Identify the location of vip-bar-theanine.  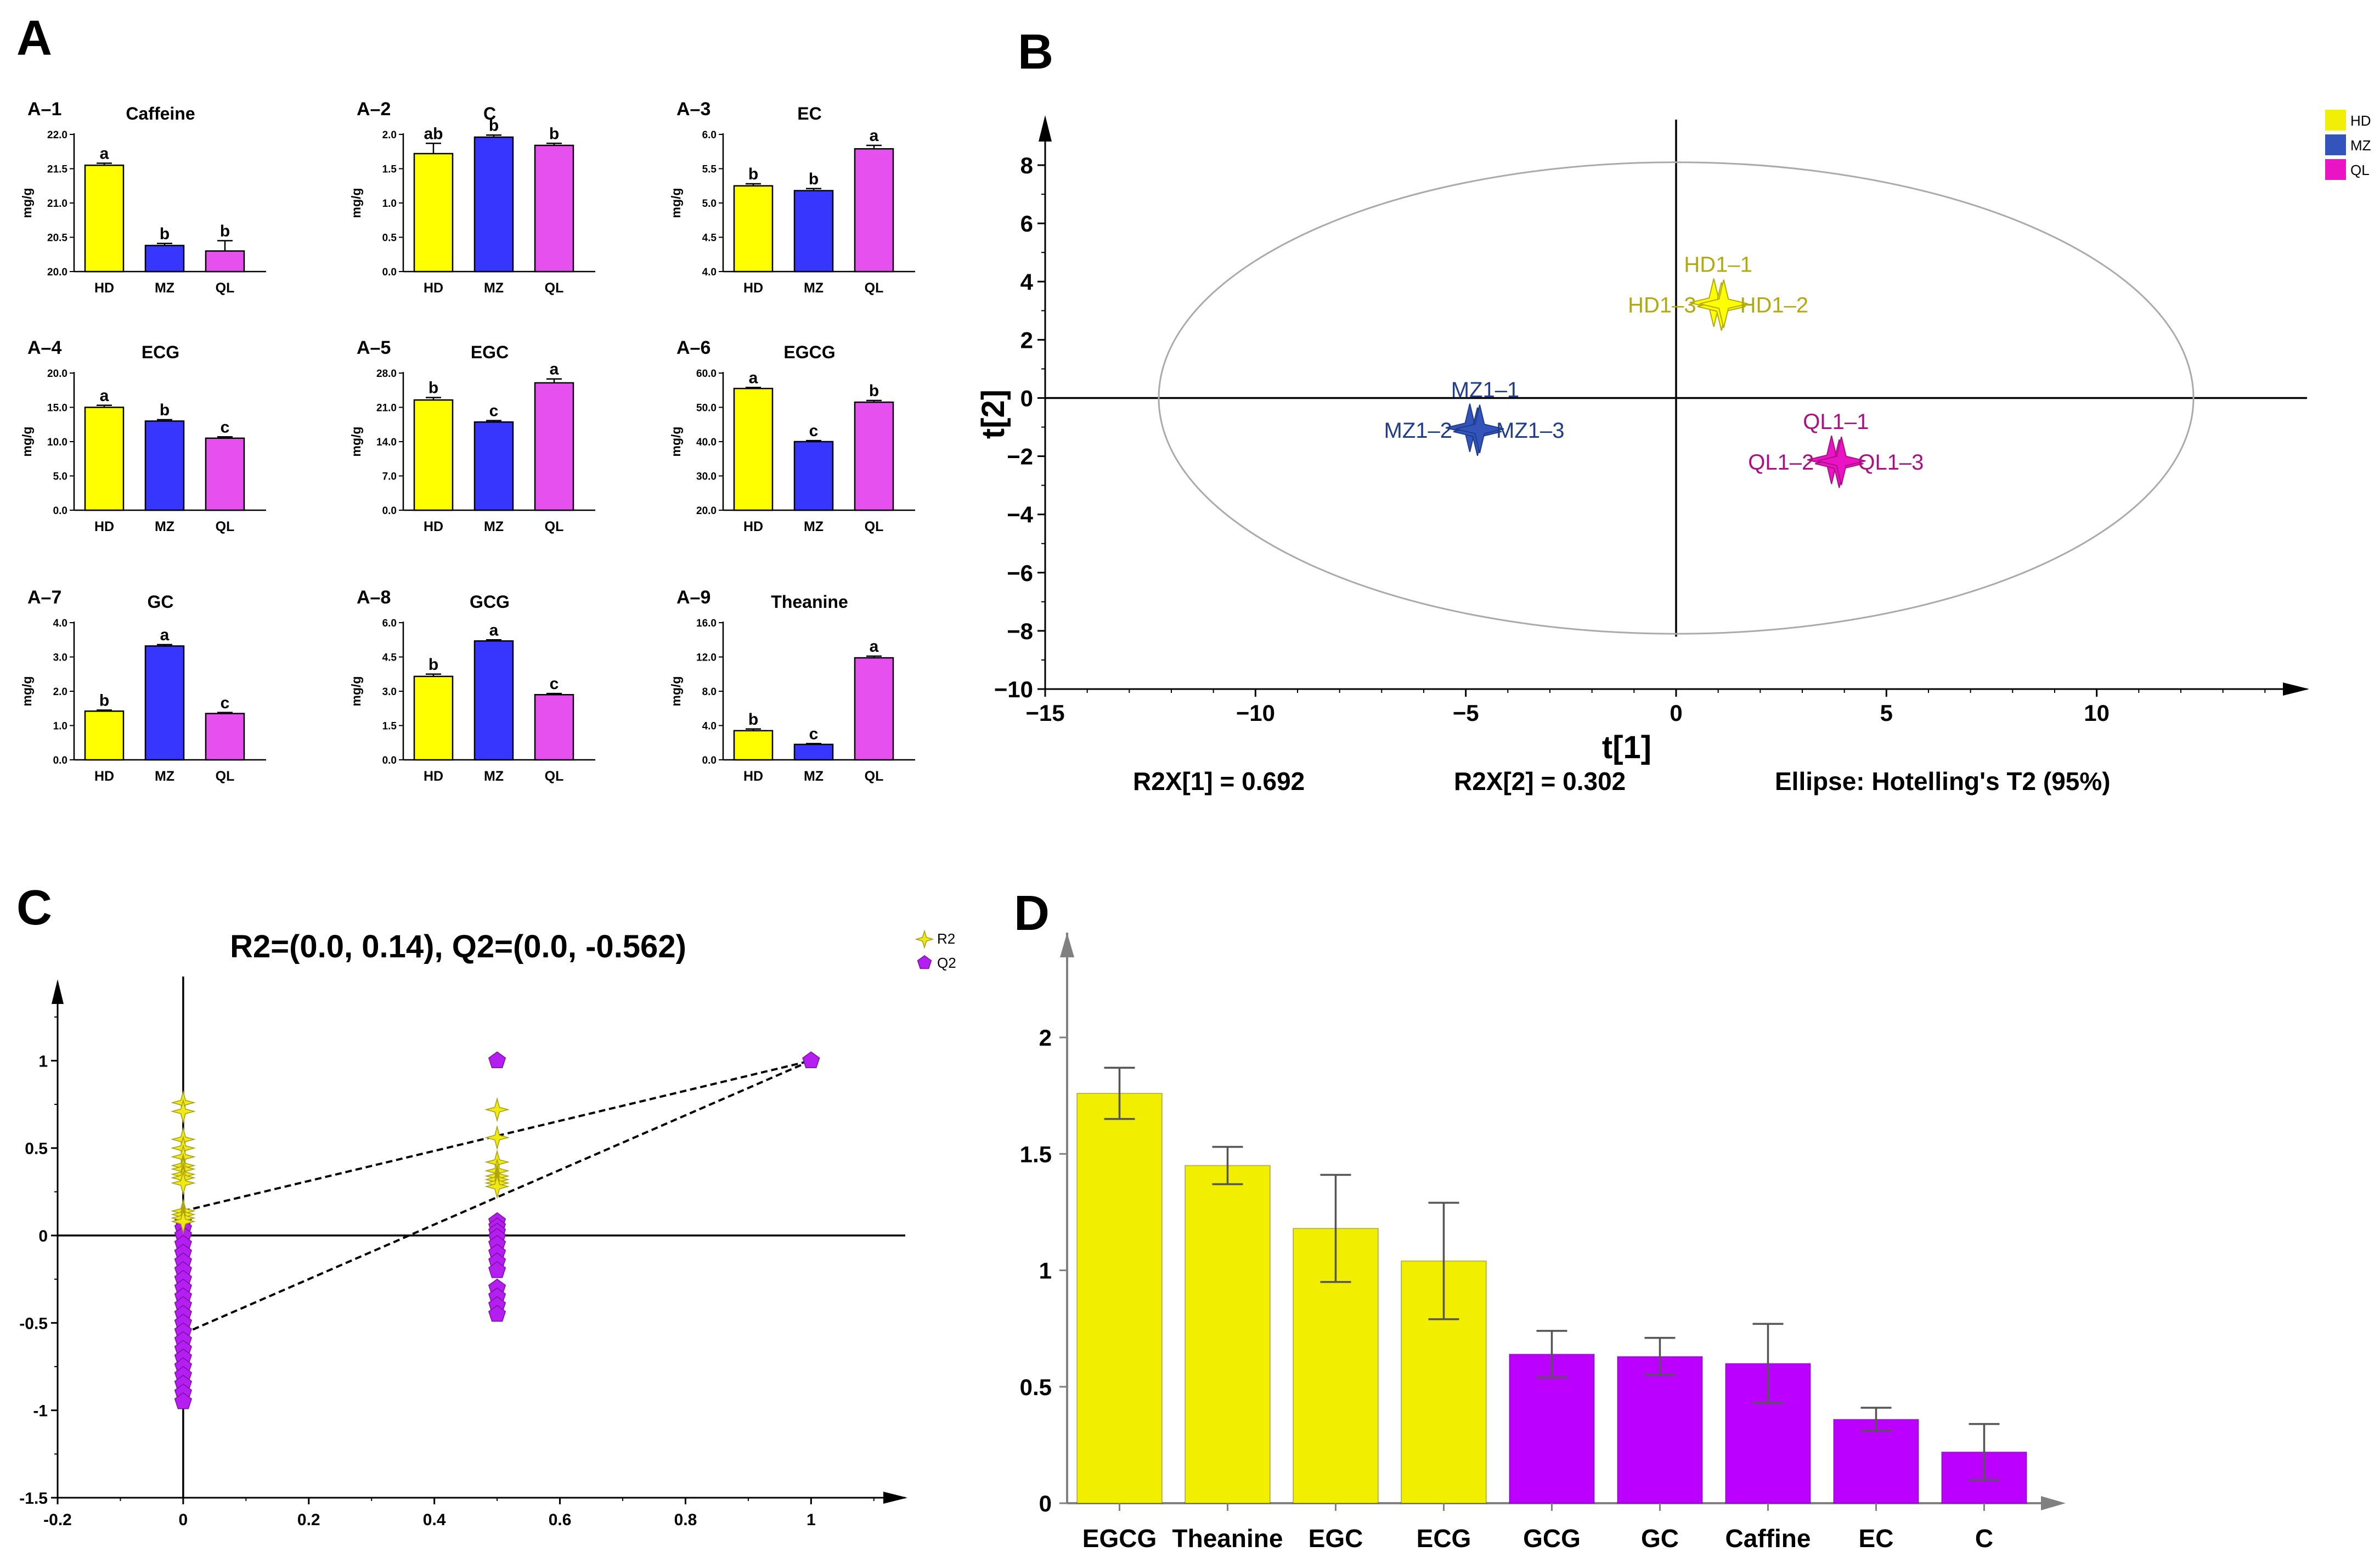
(1228, 1334).